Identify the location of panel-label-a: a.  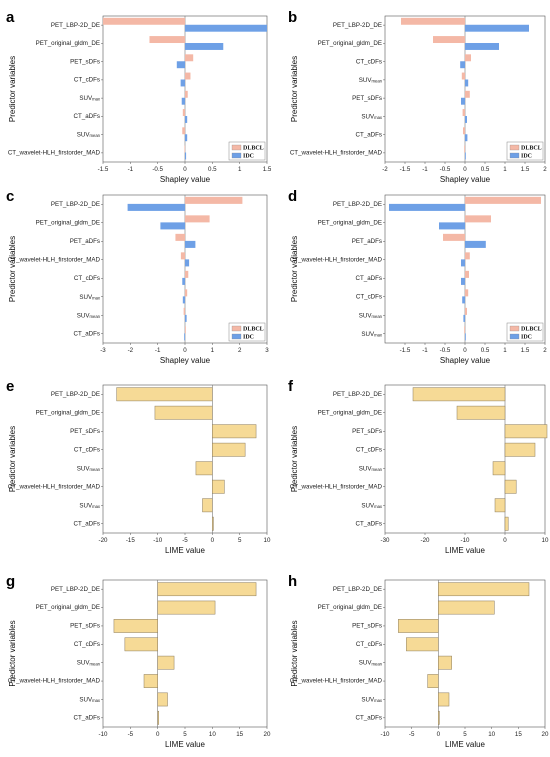
(10, 17).